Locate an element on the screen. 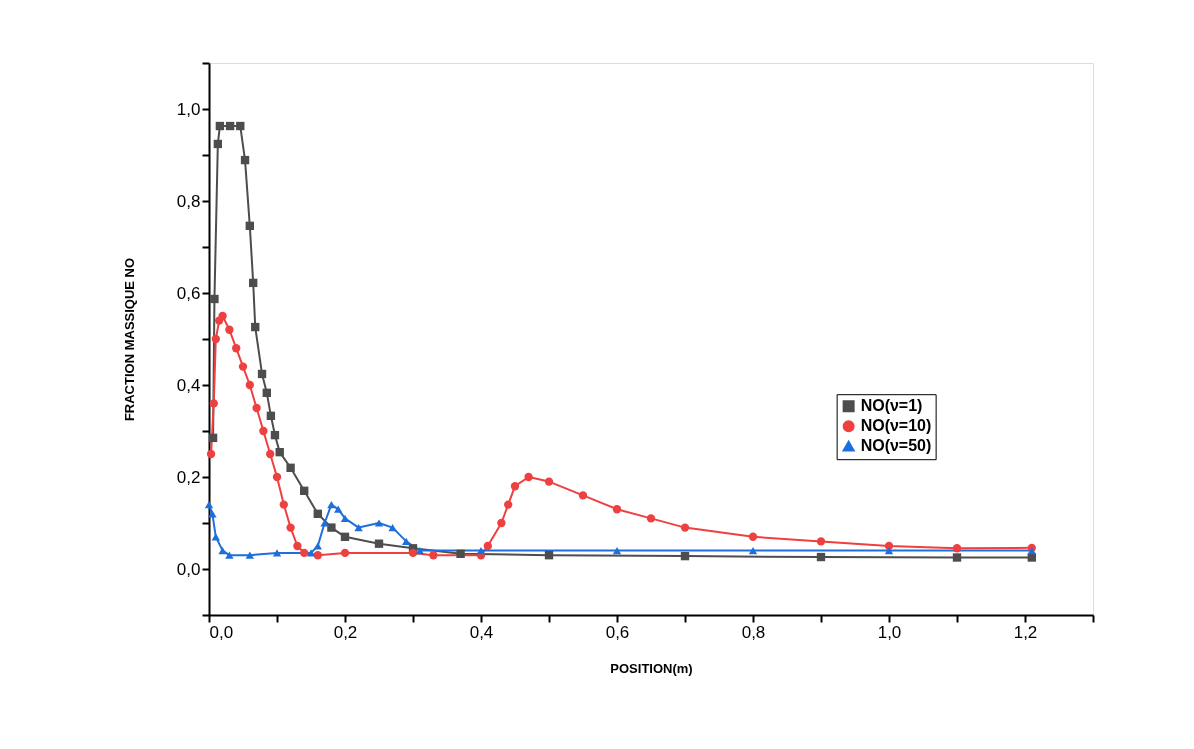 This screenshot has width=1194, height=749. y-tick-label: 0,6 is located at coordinates (188, 293).